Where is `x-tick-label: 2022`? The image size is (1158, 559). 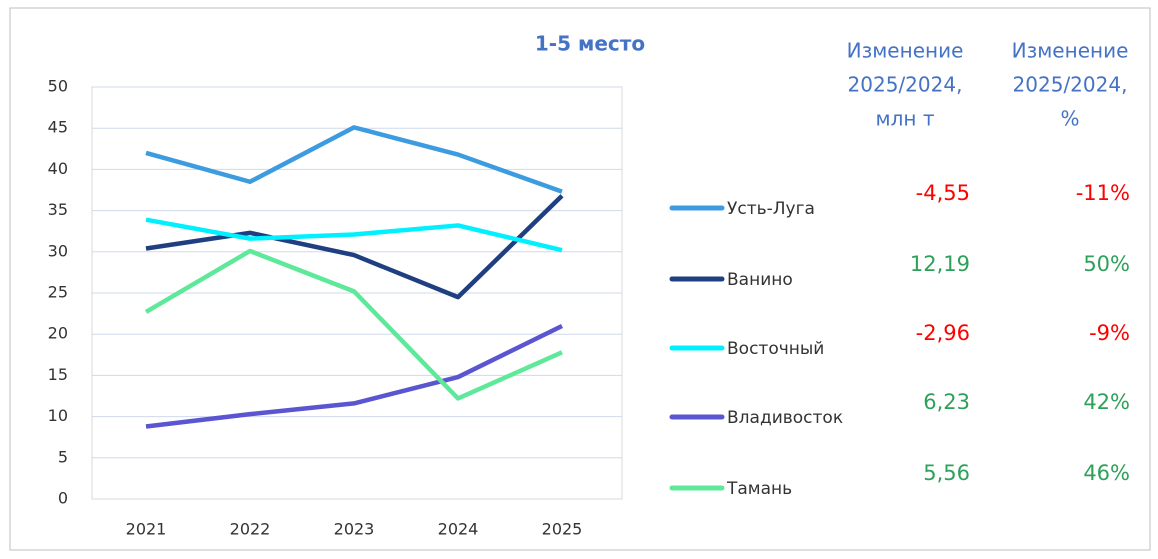 x-tick-label: 2022 is located at coordinates (250, 529).